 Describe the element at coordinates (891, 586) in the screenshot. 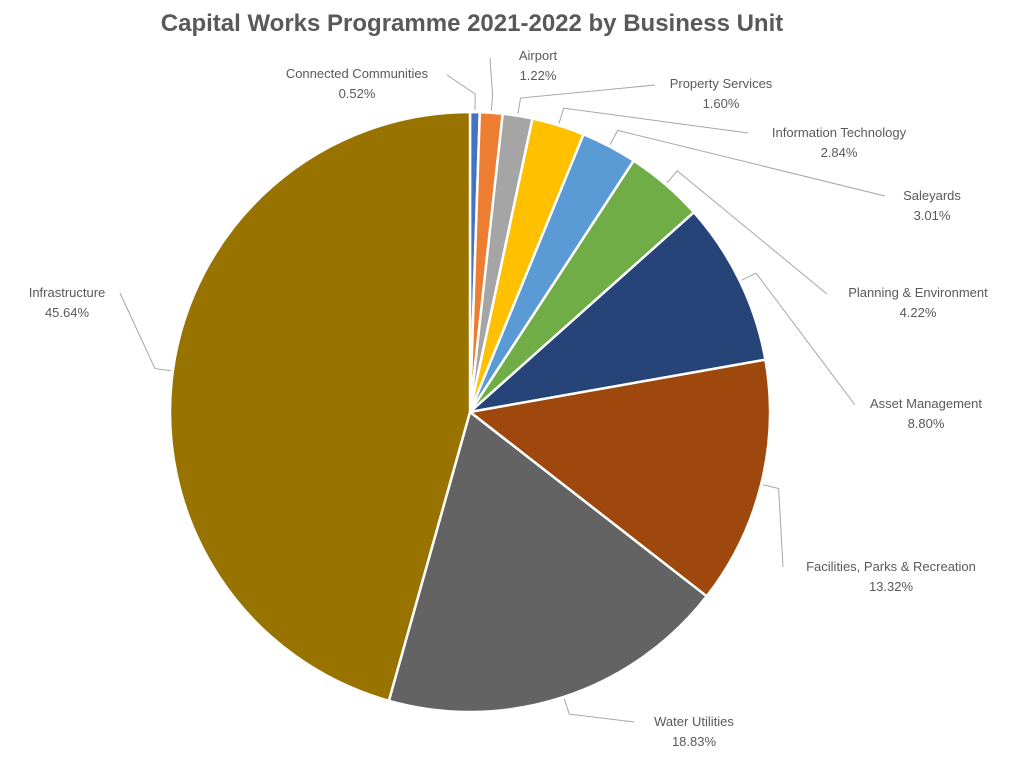

I see `slice-value-label: 13.32%` at that location.